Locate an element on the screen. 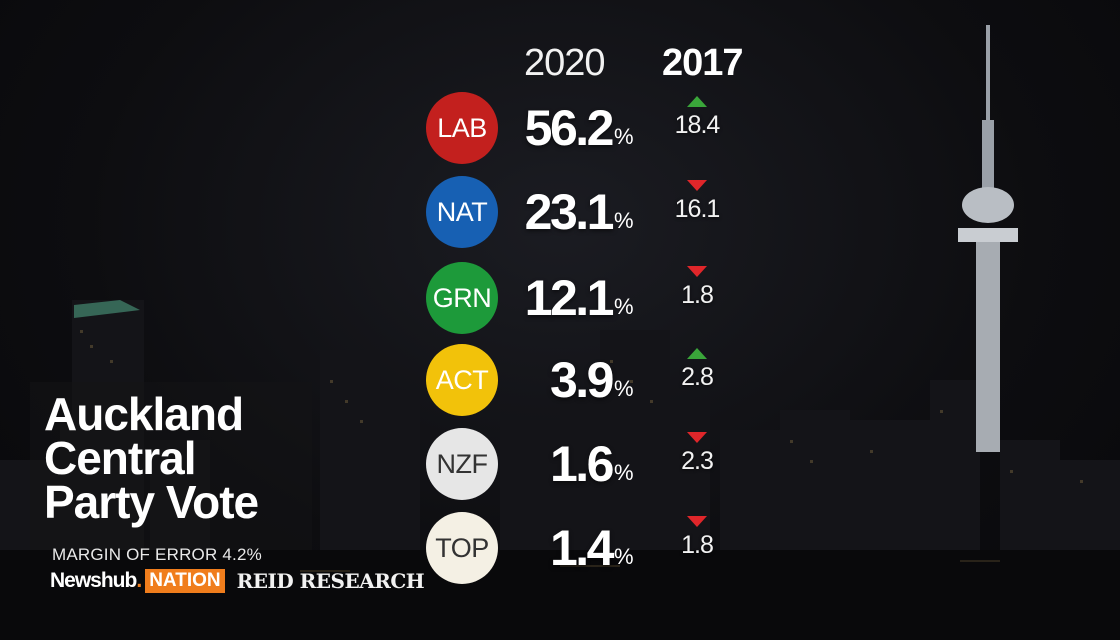  current-year-header: 2020 is located at coordinates (565, 63).